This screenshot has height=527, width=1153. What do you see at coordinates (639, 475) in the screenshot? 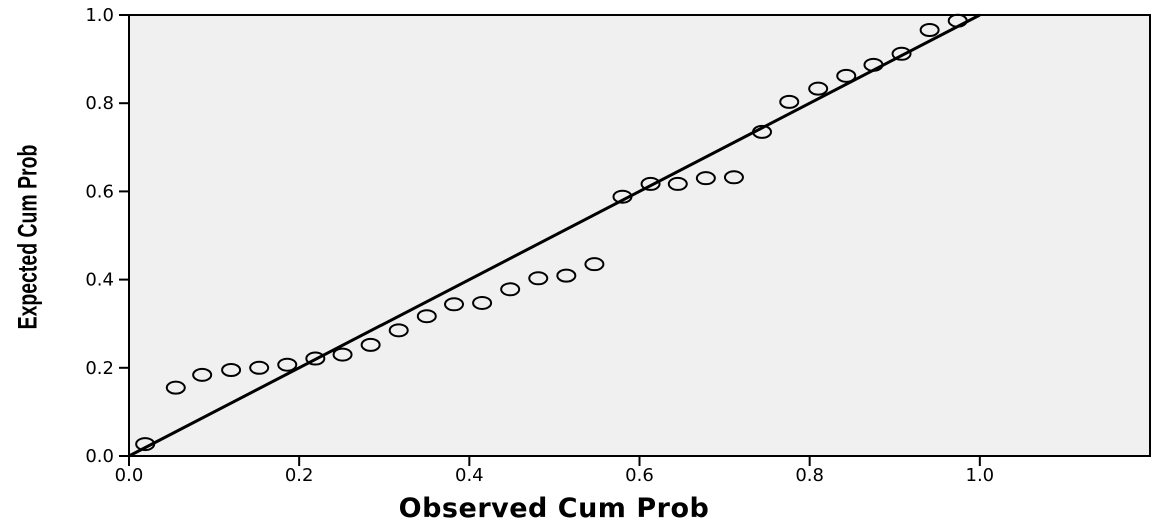
I see `x-tick-label: 0.6` at bounding box center [639, 475].